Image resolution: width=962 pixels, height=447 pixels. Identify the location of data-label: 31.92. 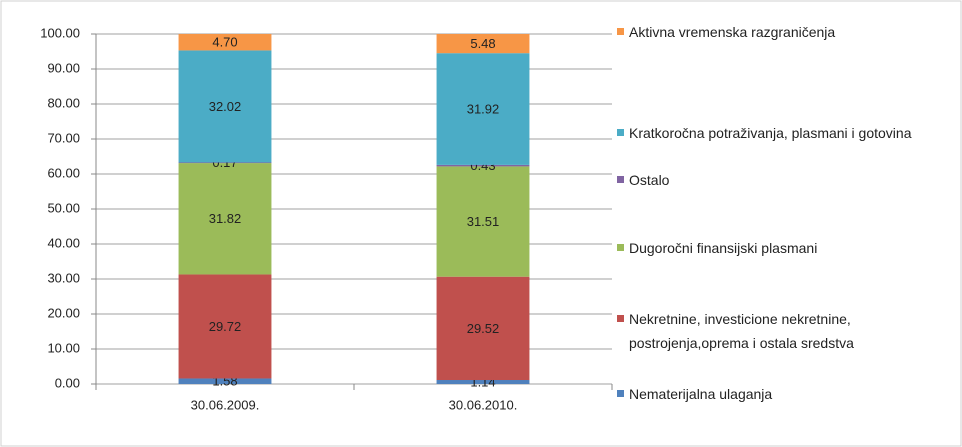
(483, 108).